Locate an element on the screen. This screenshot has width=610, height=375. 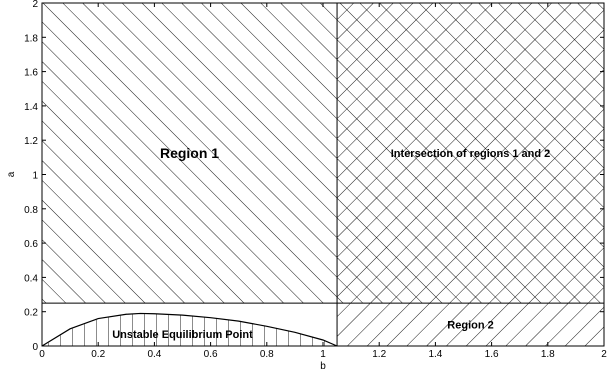
x-tick-label: 0.2 is located at coordinates (98, 354).